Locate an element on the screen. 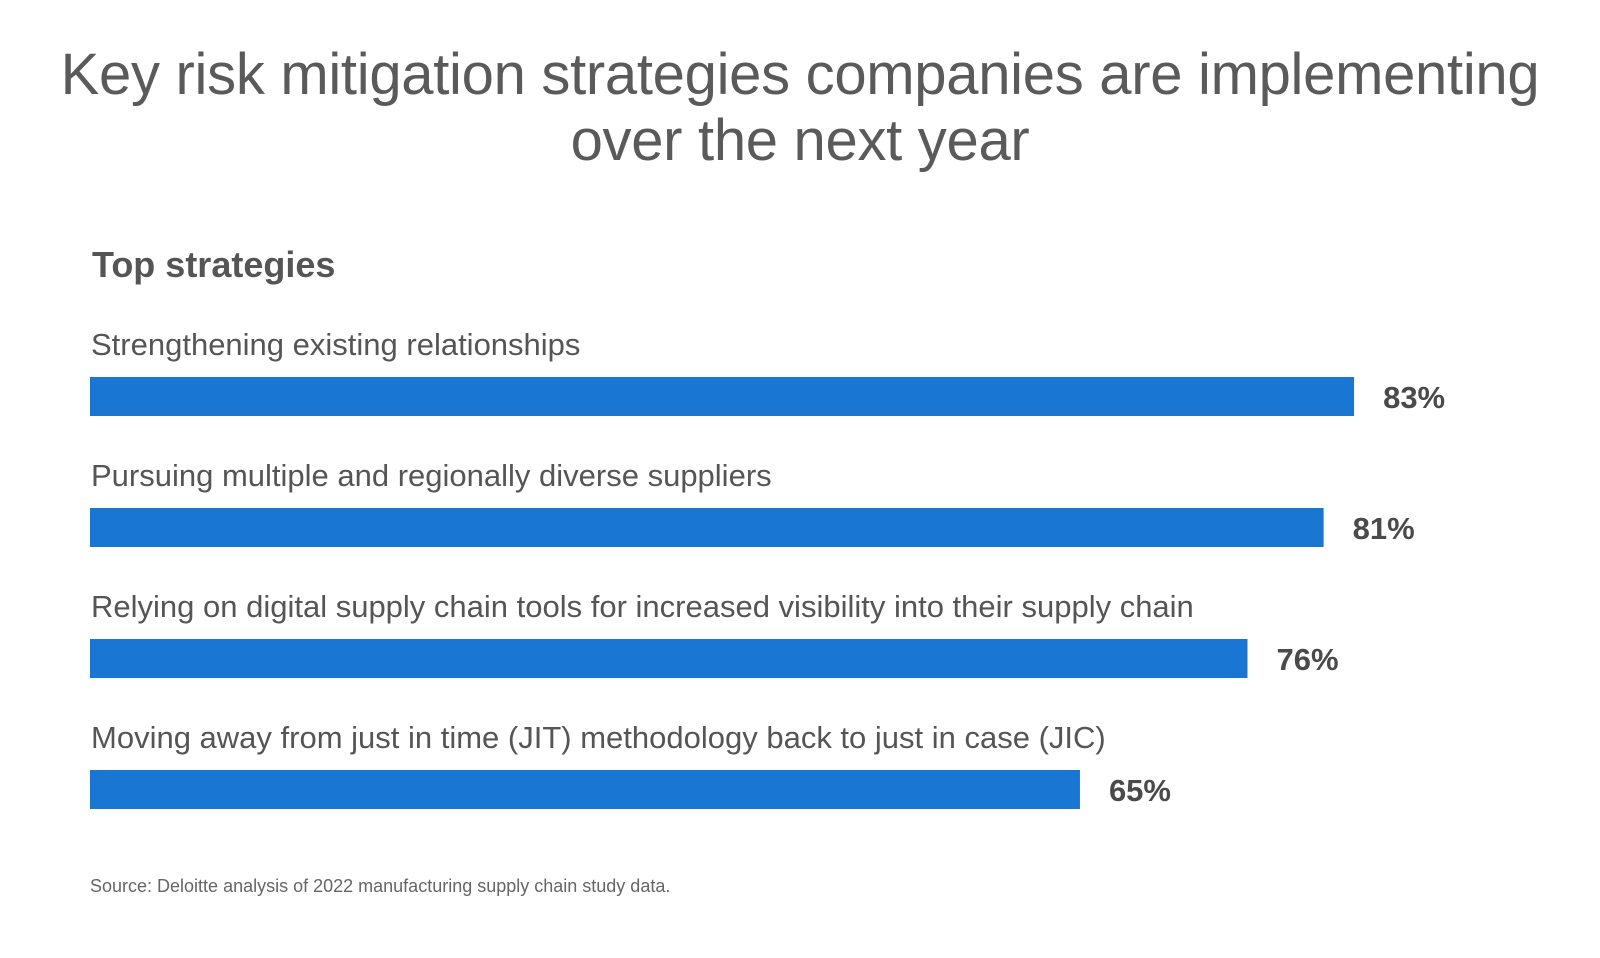  chart-subtitle: Top strategies is located at coordinates (214, 264).